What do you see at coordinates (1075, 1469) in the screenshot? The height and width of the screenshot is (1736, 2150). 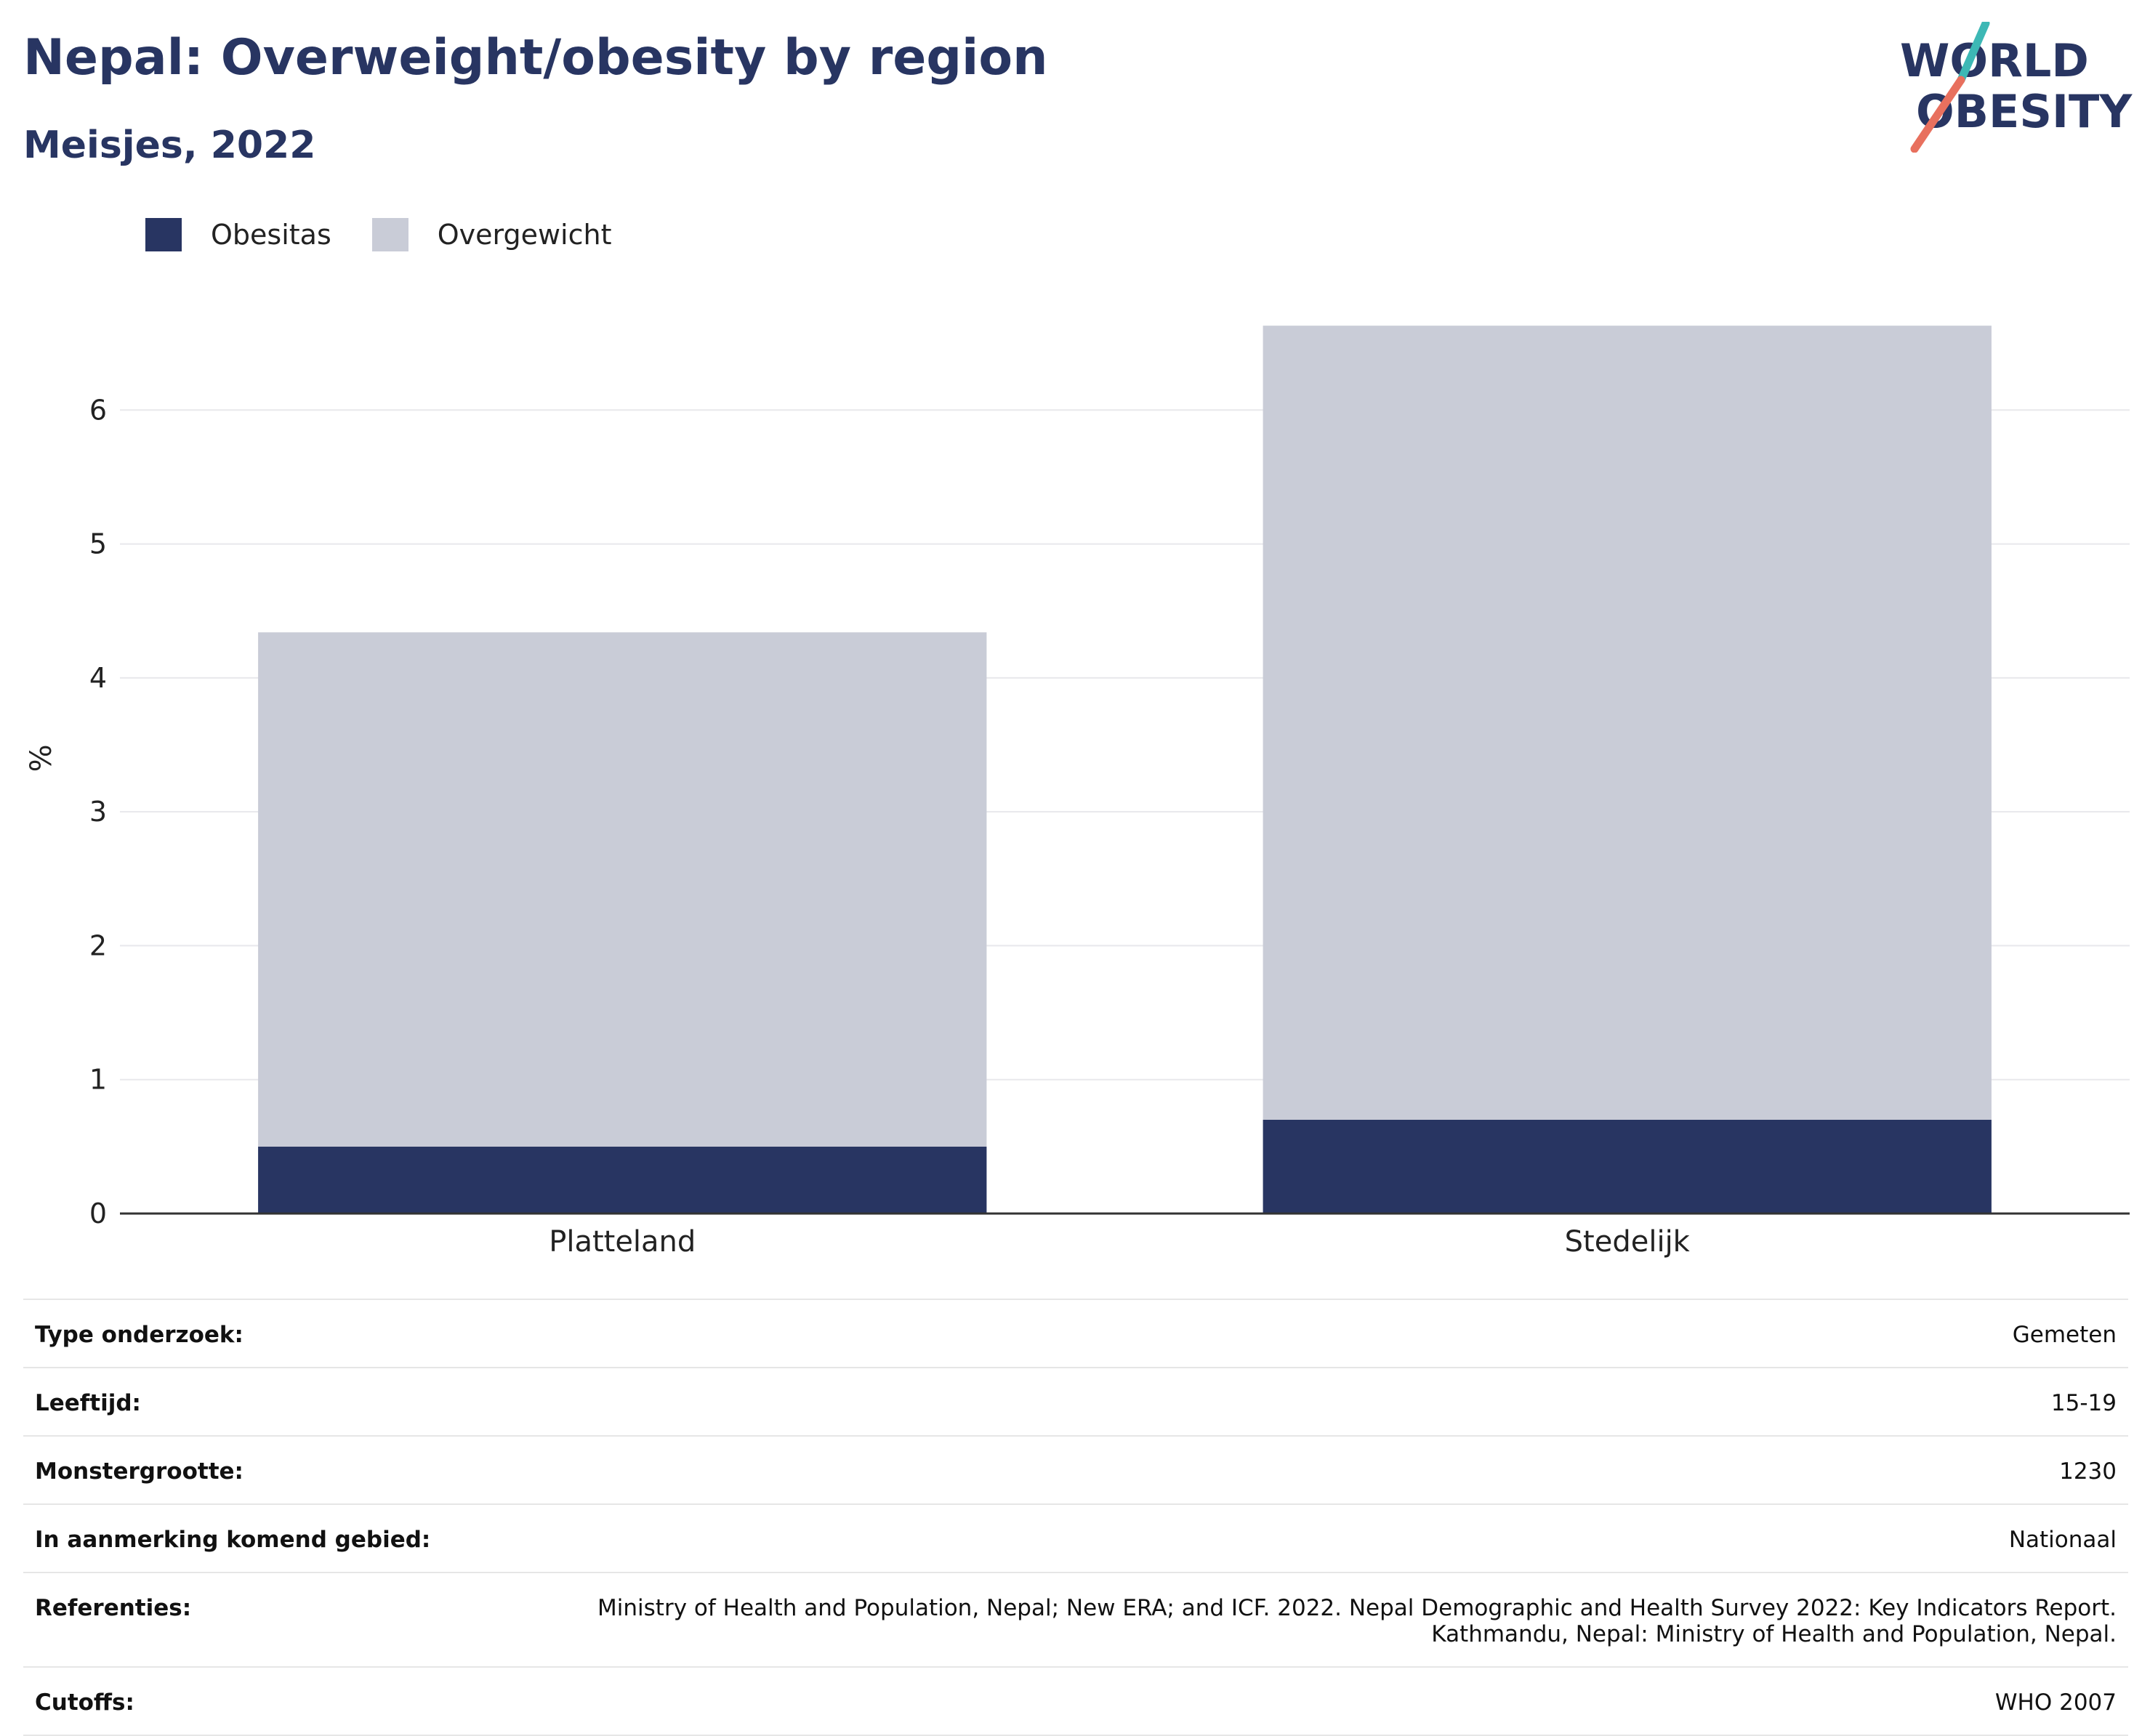 I see `info-row: Monstergrootte: 1230` at bounding box center [1075, 1469].